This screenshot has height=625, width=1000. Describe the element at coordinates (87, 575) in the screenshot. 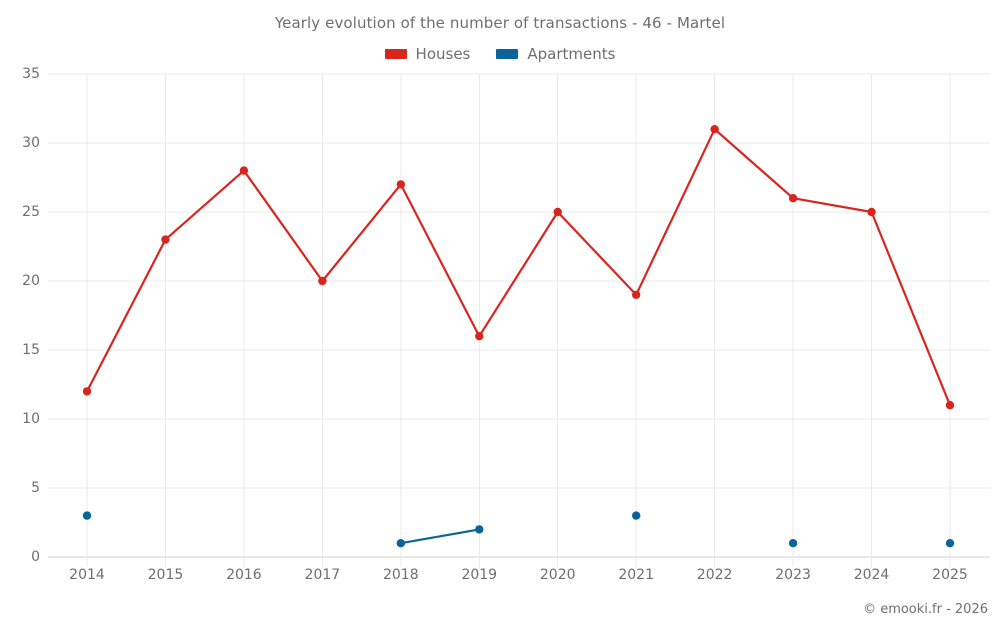

I see `x-axis-tick-label: 2014` at that location.